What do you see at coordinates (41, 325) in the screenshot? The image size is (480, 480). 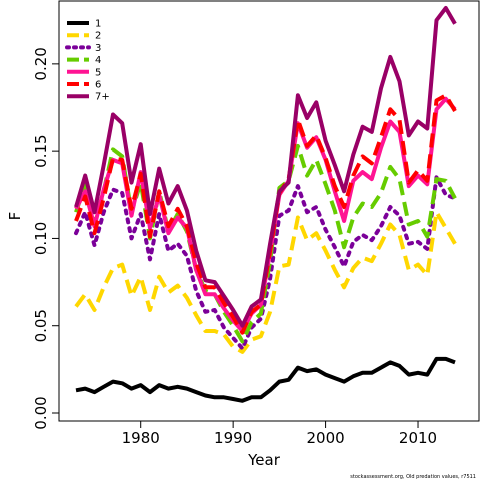 I see `y-tick-label: 0.05` at bounding box center [41, 325].